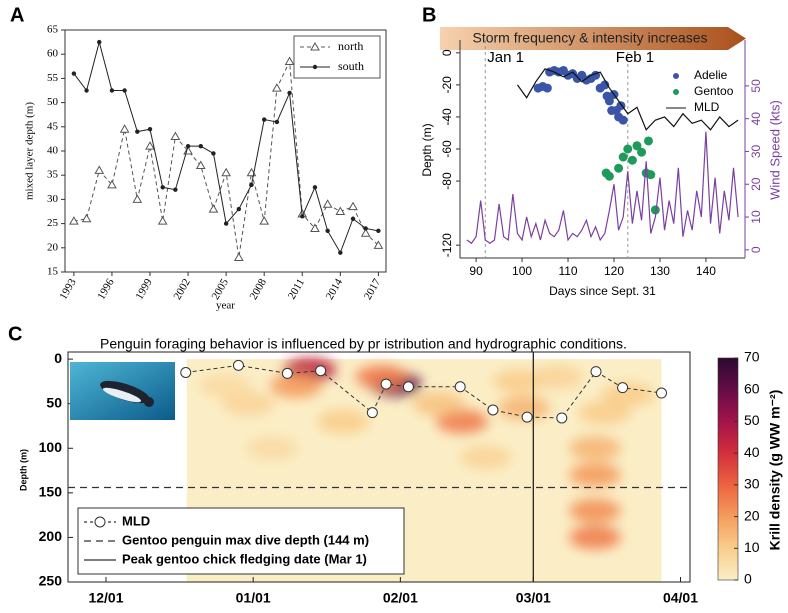 The image size is (788, 613). I want to click on y-tick-label: 200, so click(51, 536).